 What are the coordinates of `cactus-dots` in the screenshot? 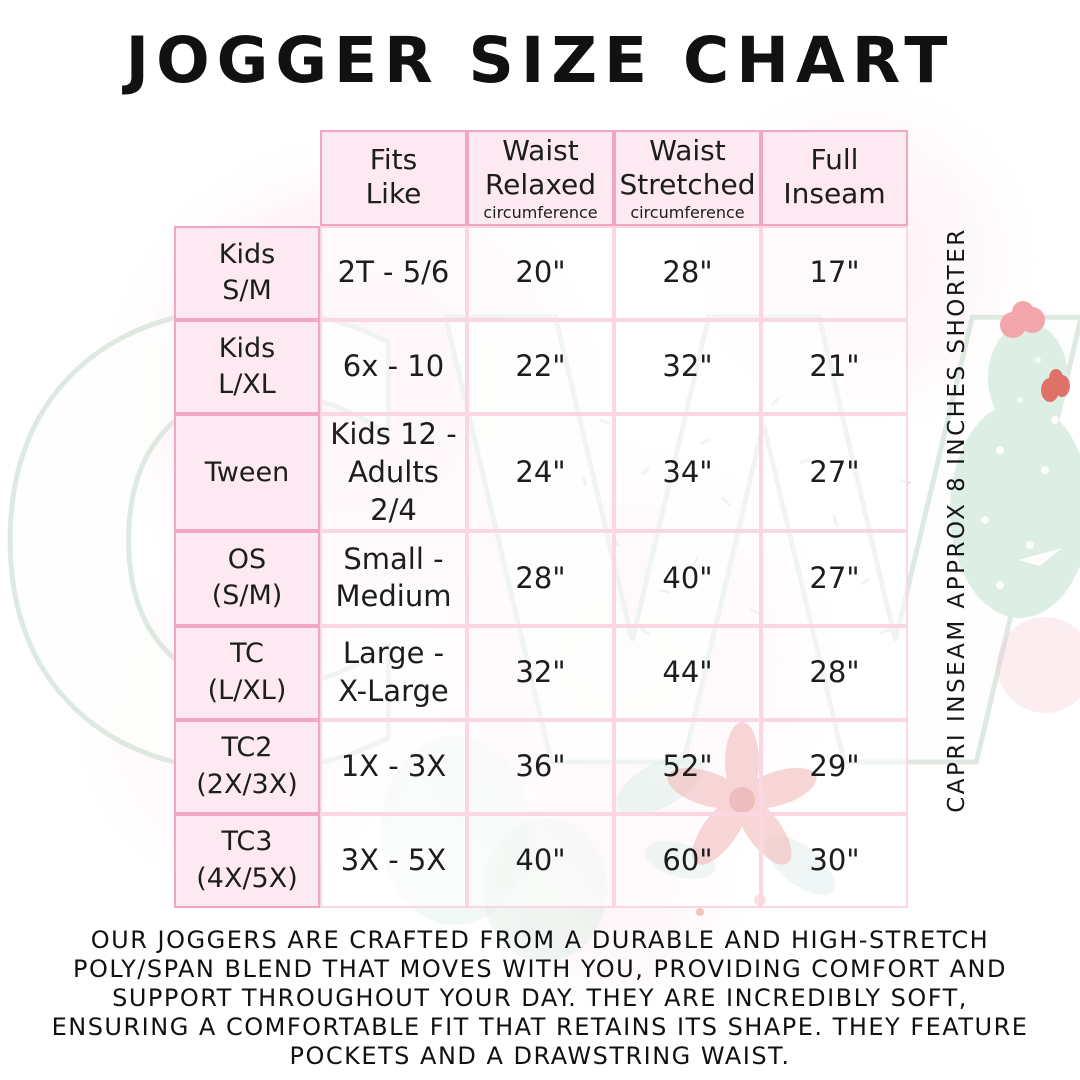 It's located at (1020, 473).